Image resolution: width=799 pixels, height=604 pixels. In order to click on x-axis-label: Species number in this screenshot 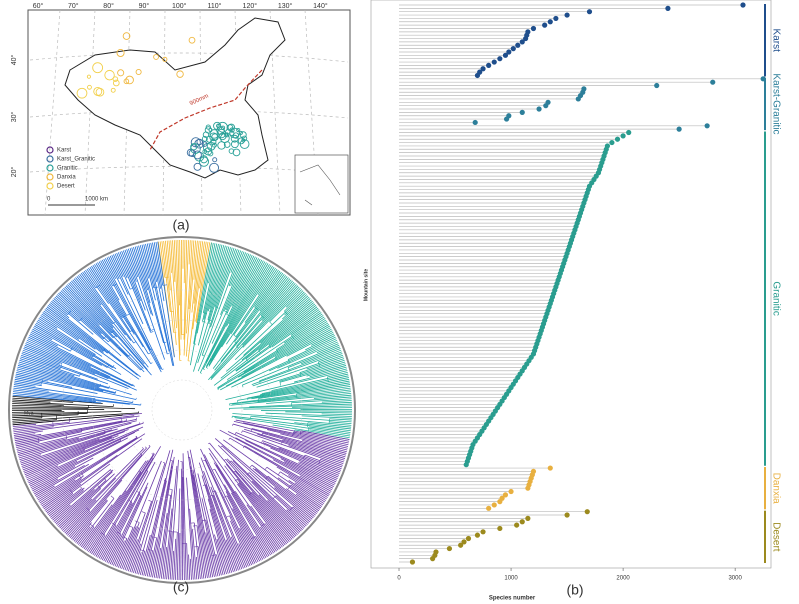, I will do `click(512, 599)`.